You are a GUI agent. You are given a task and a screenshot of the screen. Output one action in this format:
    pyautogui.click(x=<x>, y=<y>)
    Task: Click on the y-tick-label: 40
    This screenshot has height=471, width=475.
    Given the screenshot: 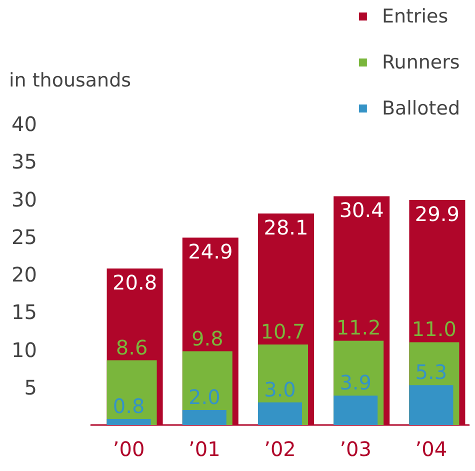 What is the action you would take?
    pyautogui.click(x=24, y=124)
    